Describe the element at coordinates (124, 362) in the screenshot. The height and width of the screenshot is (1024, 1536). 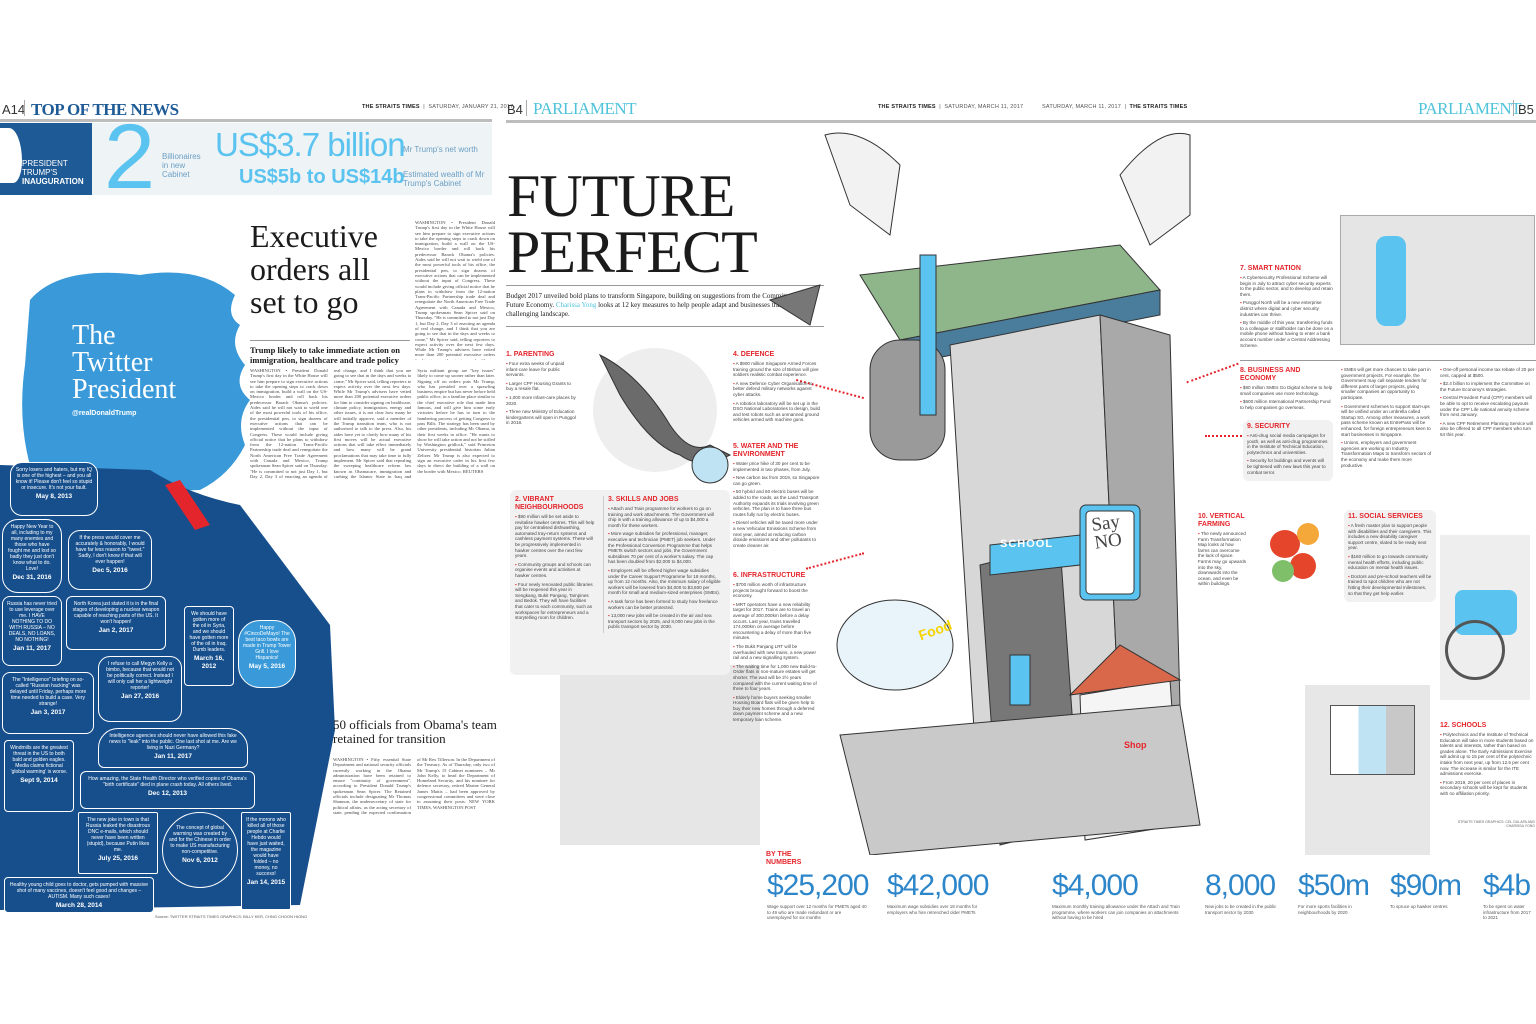
I see `graphic-title: The Twitter President` at that location.